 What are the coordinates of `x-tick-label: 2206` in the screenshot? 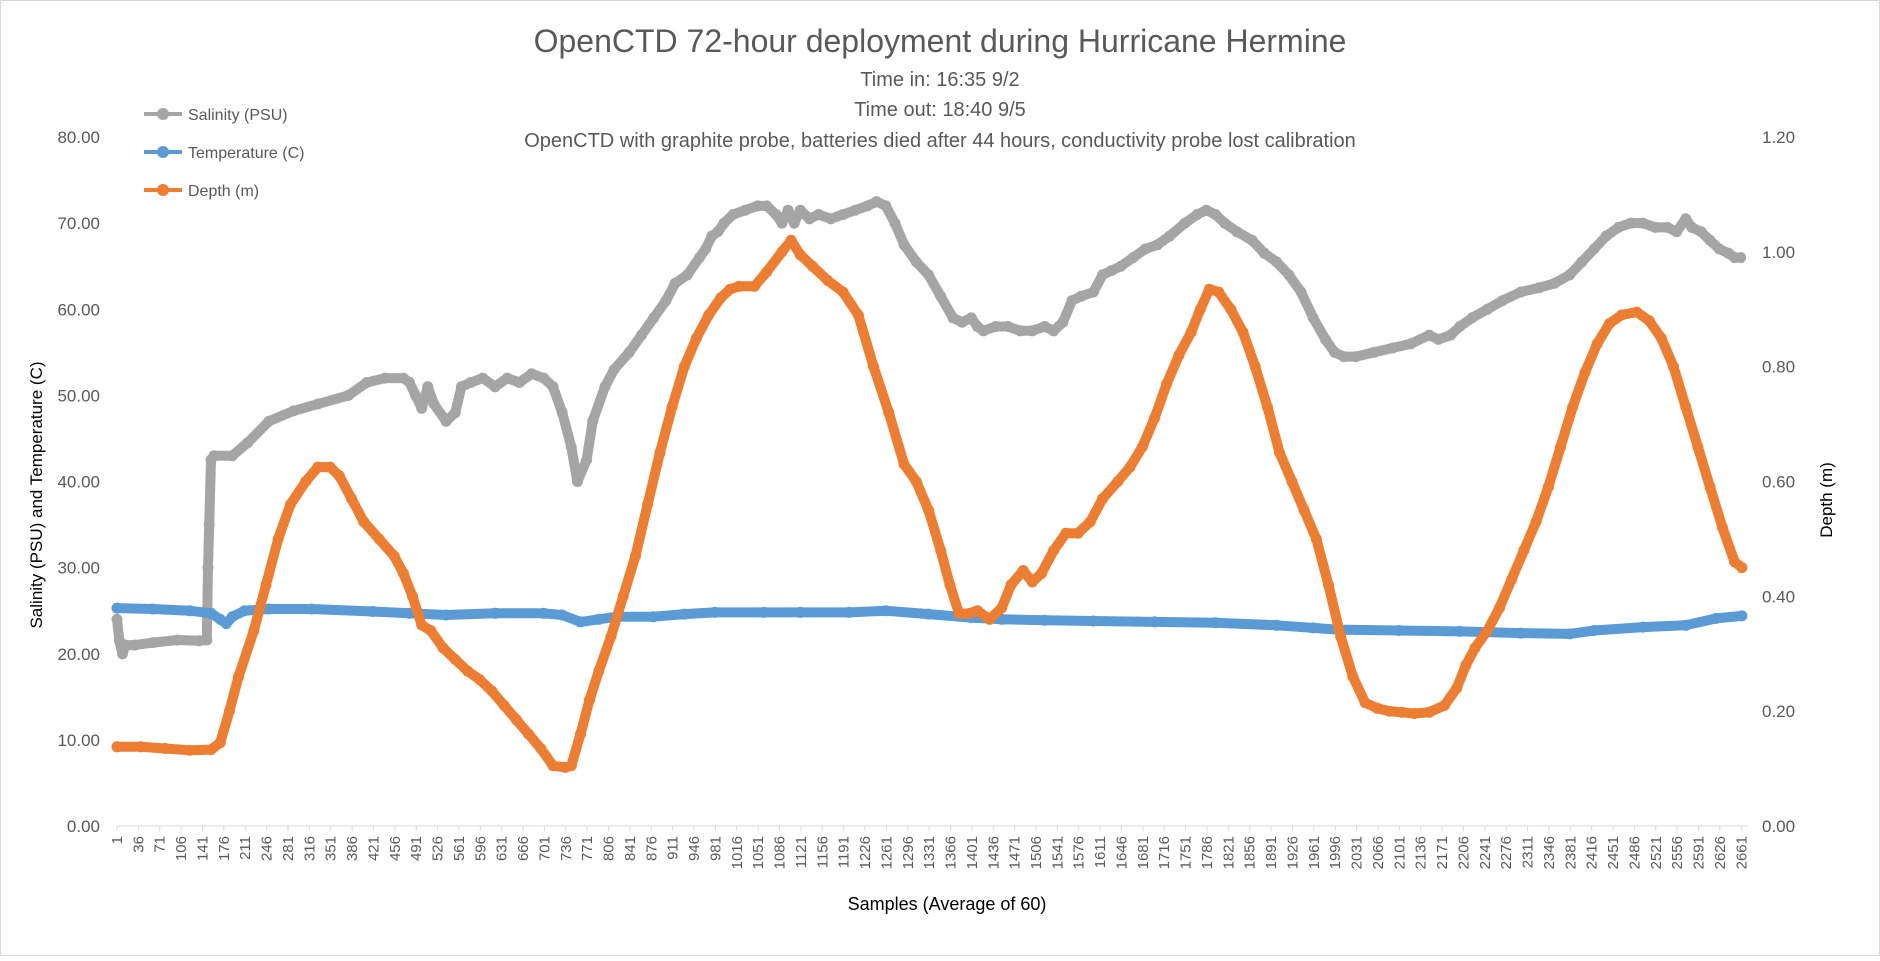 It's located at (1463, 852).